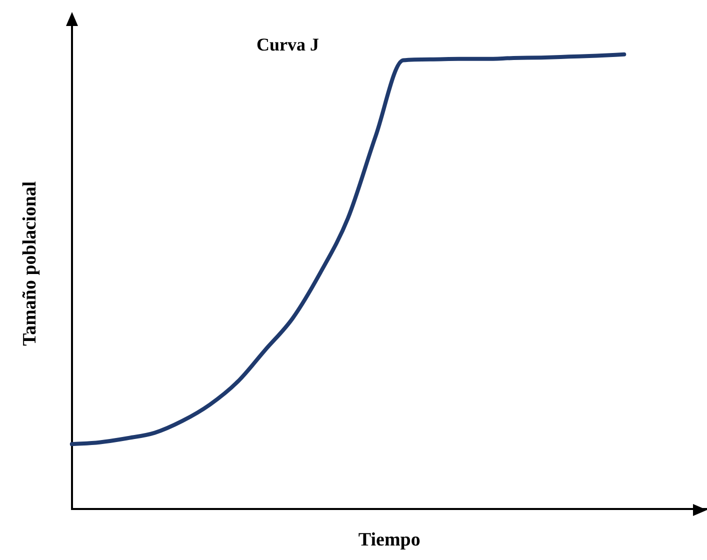 The image size is (707, 560). I want to click on y-axis-title: Tamaño poblacional, so click(29, 263).